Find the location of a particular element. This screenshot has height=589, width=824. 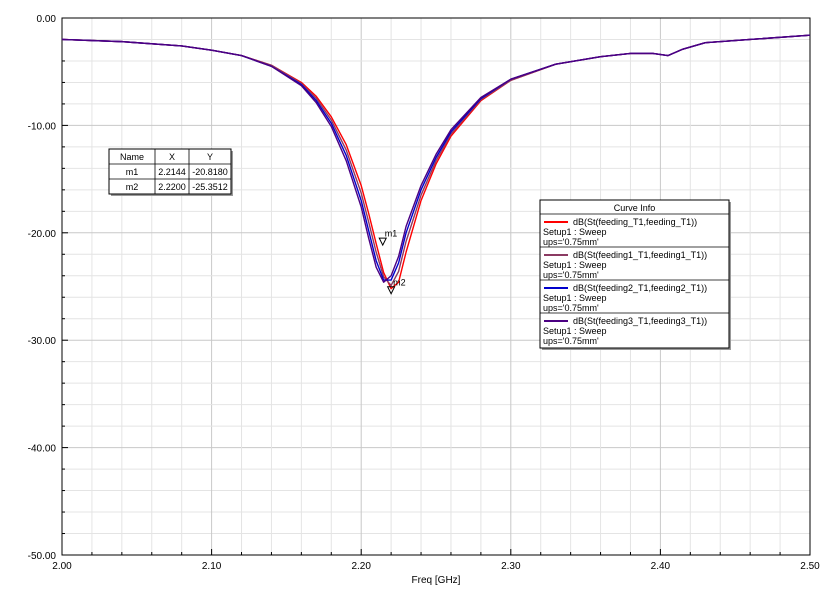

marker-table: Name X Ym1 2.2144 -20.8180 m2 2.2200 -25.3512 is located at coordinates (170, 172).